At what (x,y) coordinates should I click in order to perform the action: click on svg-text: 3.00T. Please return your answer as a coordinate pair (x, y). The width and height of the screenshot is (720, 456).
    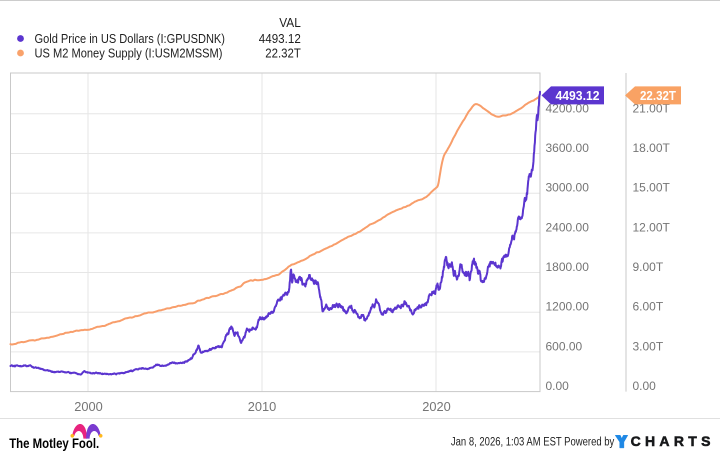
    Looking at the image, I should click on (648, 346).